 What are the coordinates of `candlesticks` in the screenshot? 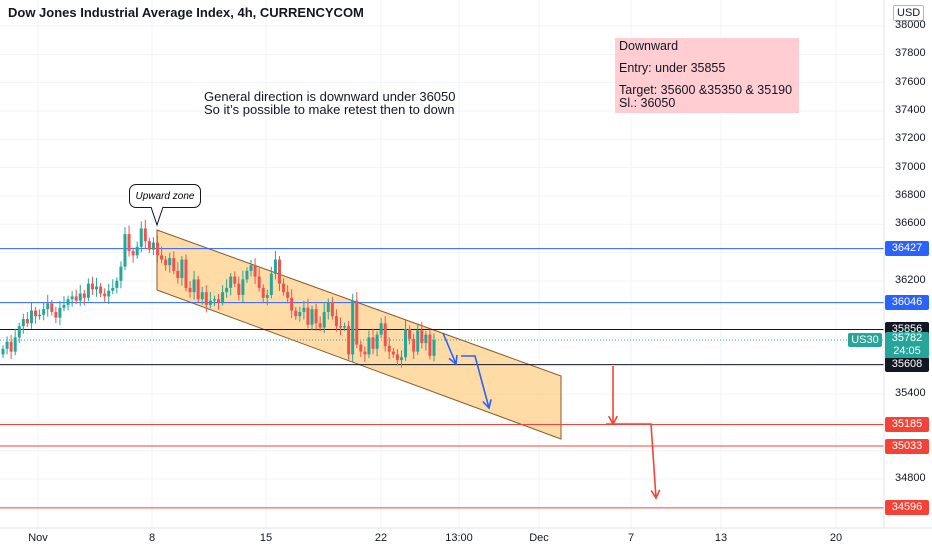 It's located at (218, 293).